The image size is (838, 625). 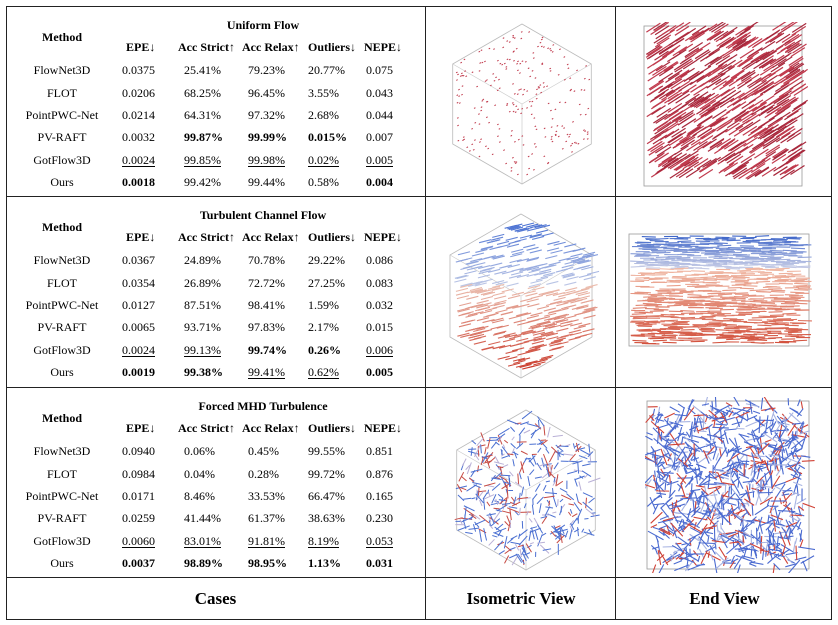 I want to click on method-name: FLOT, so click(x=62, y=283).